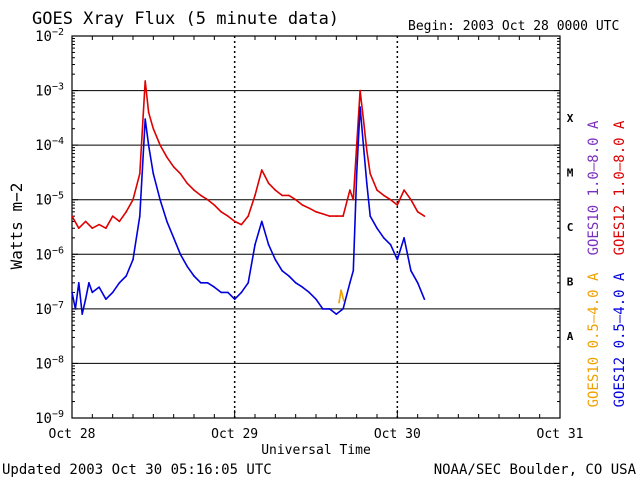 This screenshot has width=640, height=480. Describe the element at coordinates (570, 172) in the screenshot. I see `flare-class-m: M` at that location.